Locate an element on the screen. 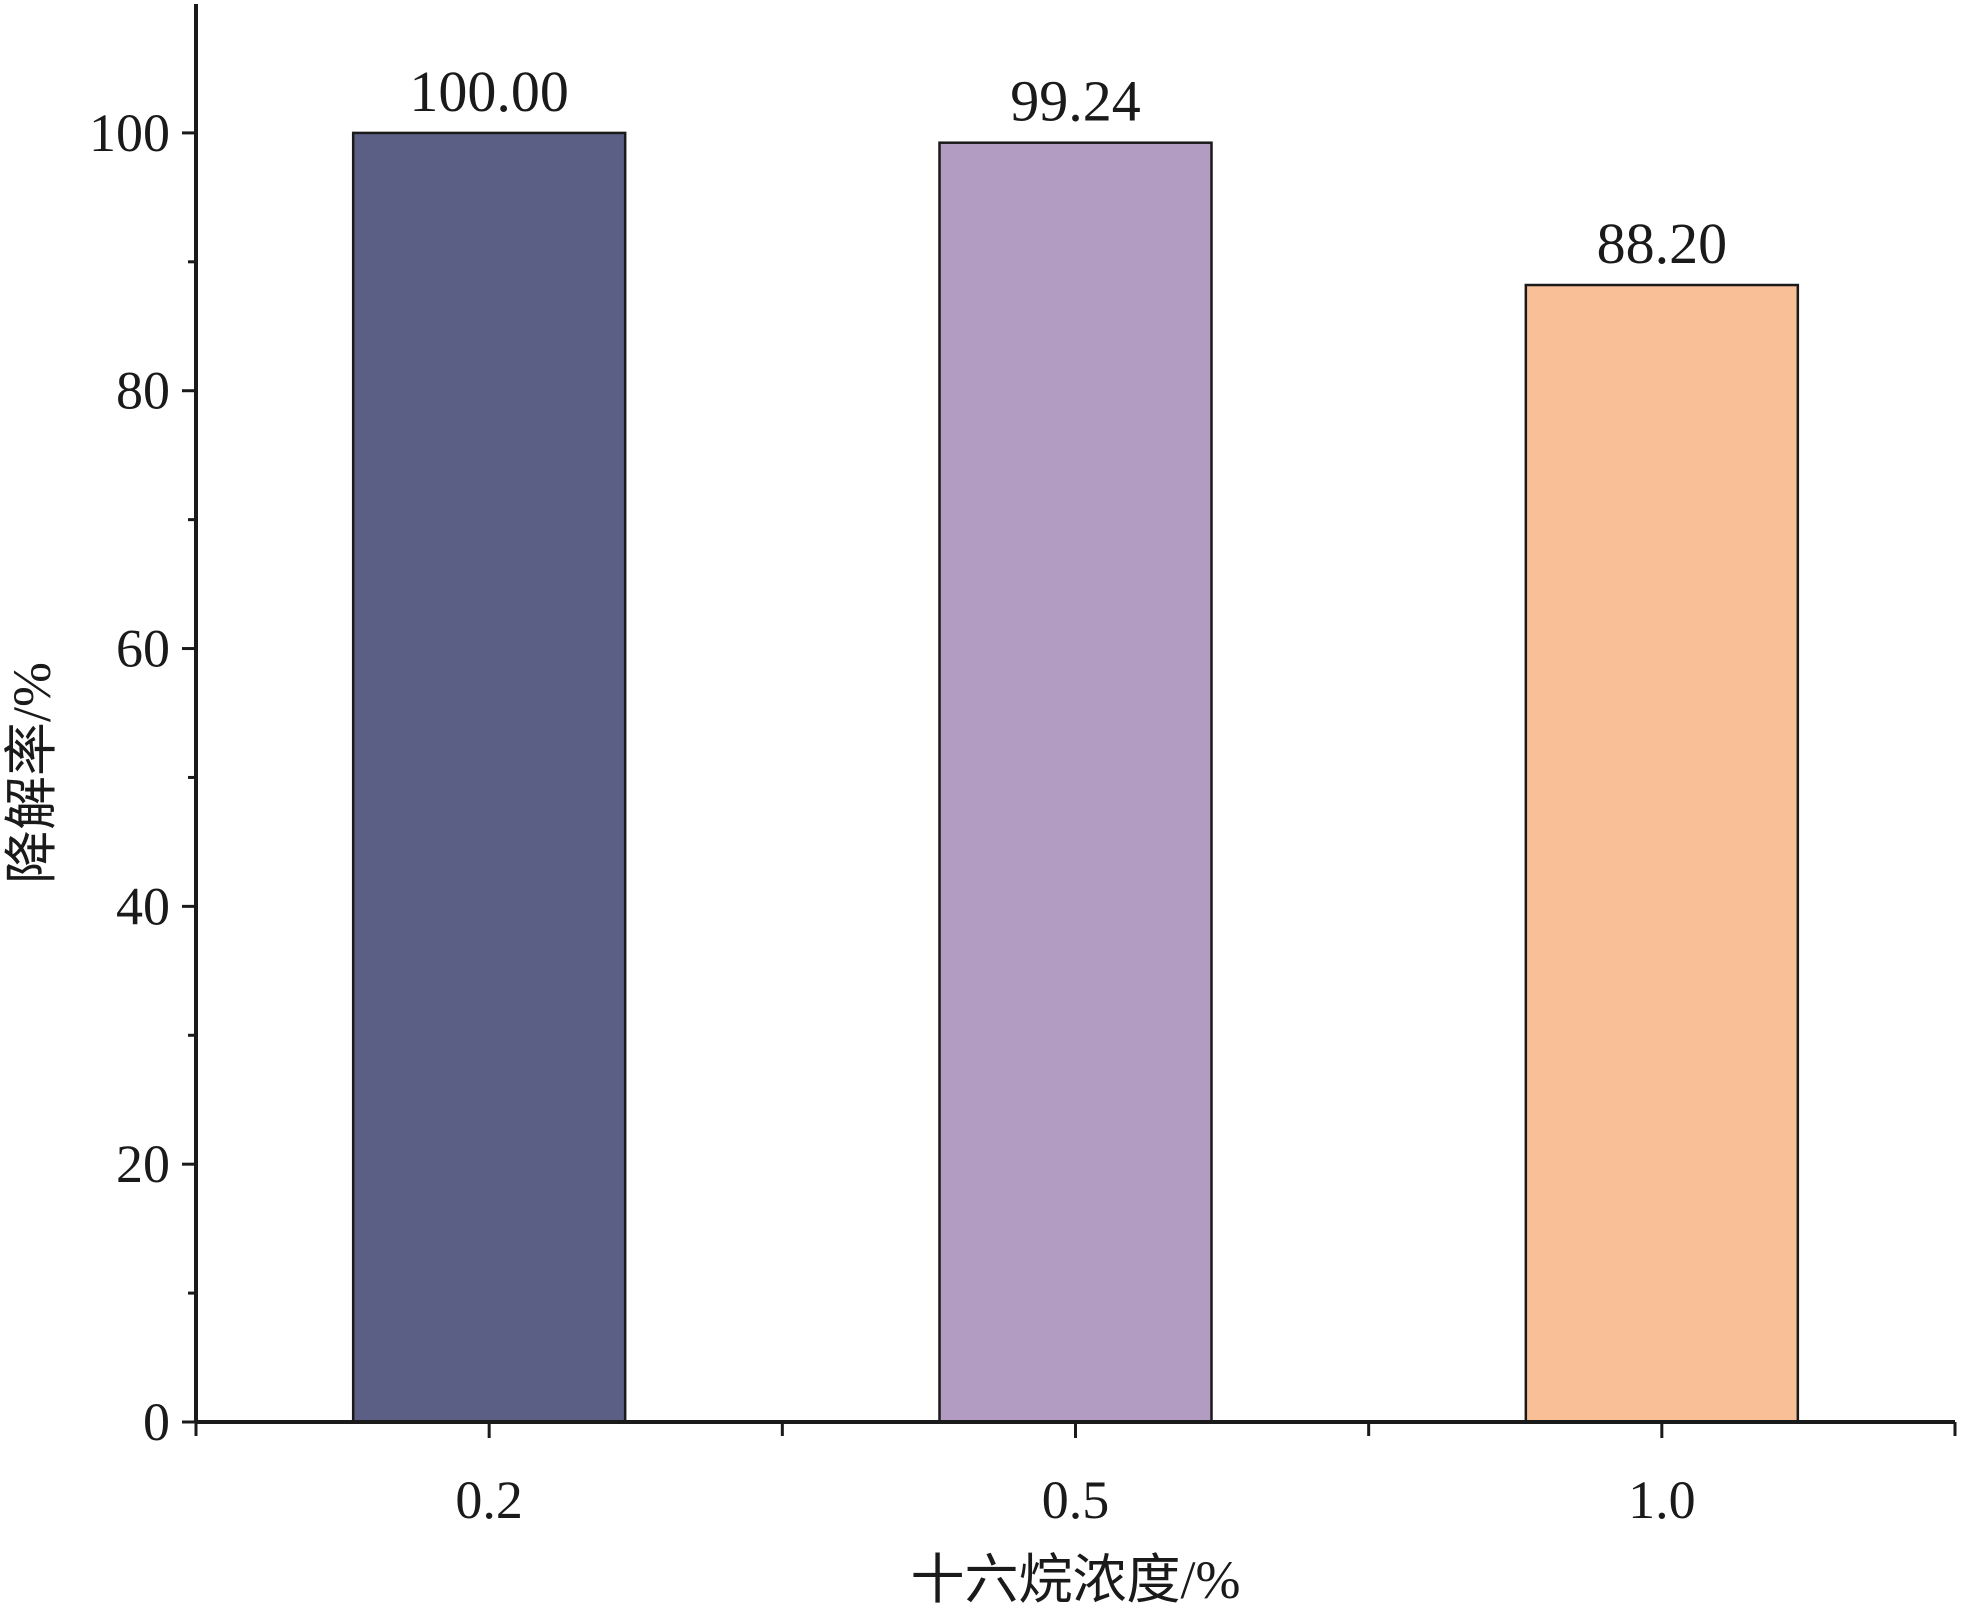 This screenshot has height=1609, width=1961. y-axis-title: 降解率/% is located at coordinates (32, 773).